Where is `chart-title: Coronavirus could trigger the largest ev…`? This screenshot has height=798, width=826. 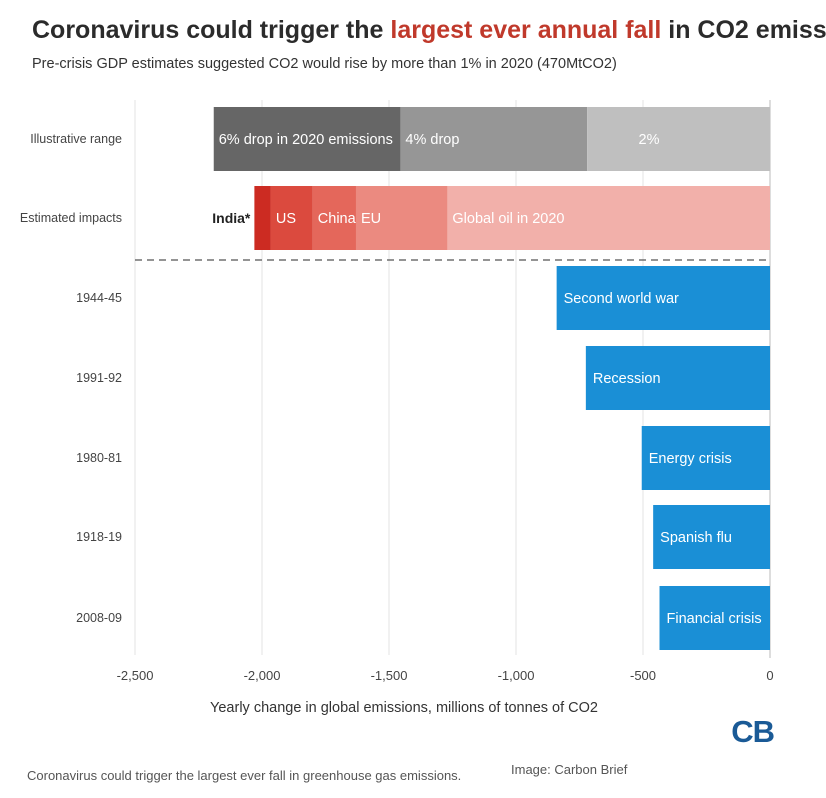 chart-title: Coronavirus could trigger the largest ev… is located at coordinates (429, 30).